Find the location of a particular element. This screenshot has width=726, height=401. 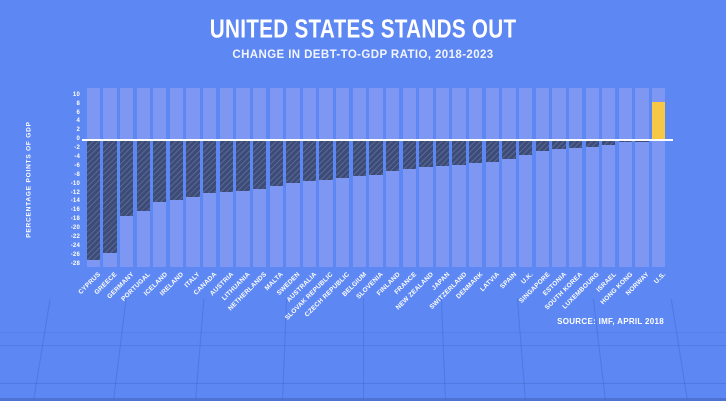

y-tick--10: -10 is located at coordinates (75, 183).